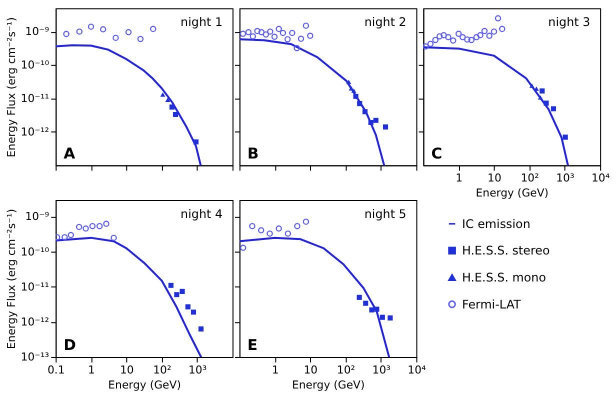 This screenshot has width=616, height=415. I want to click on annotation: B, so click(253, 153).